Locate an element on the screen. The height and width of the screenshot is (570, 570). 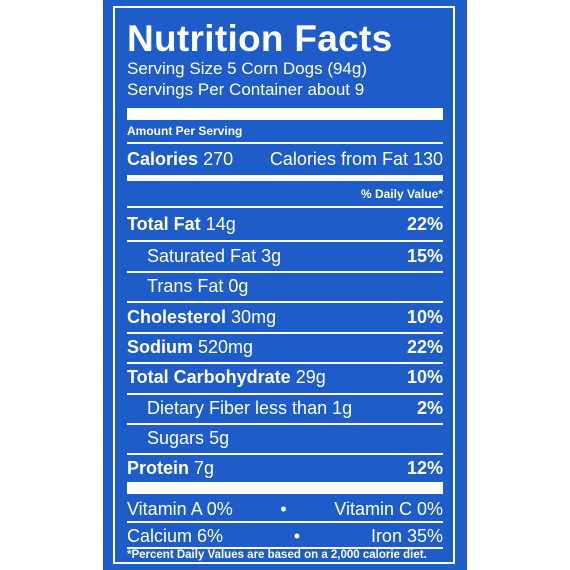
nutrient-row-total-carbohydrate: Total Carbohydrate 29g 10% is located at coordinates (285, 377).